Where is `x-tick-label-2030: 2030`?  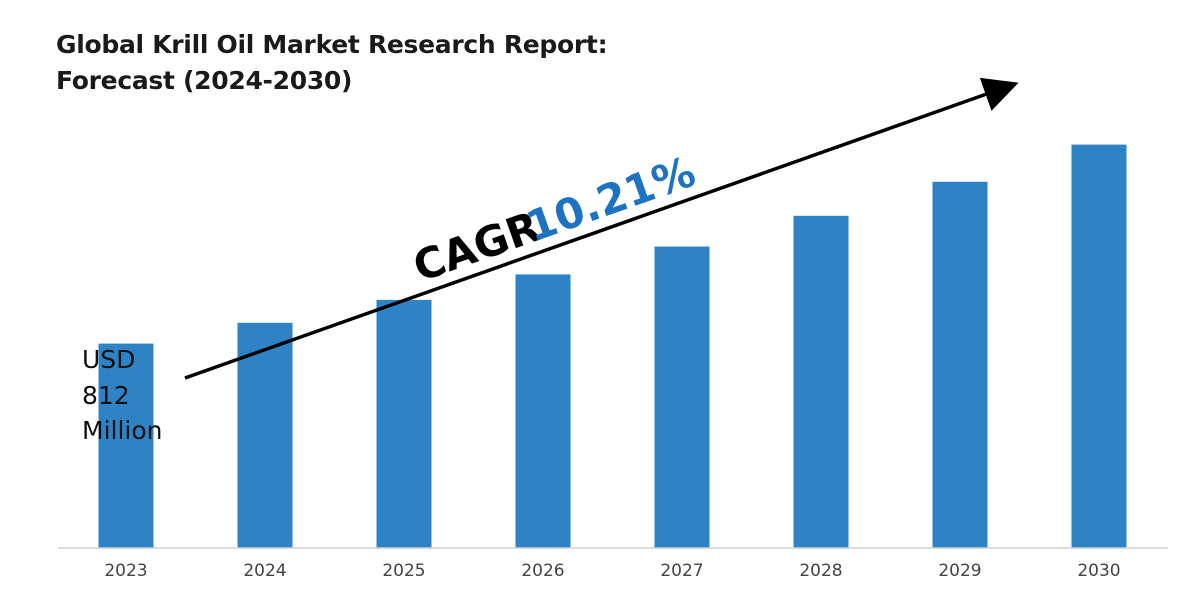
x-tick-label-2030: 2030 is located at coordinates (1098, 571).